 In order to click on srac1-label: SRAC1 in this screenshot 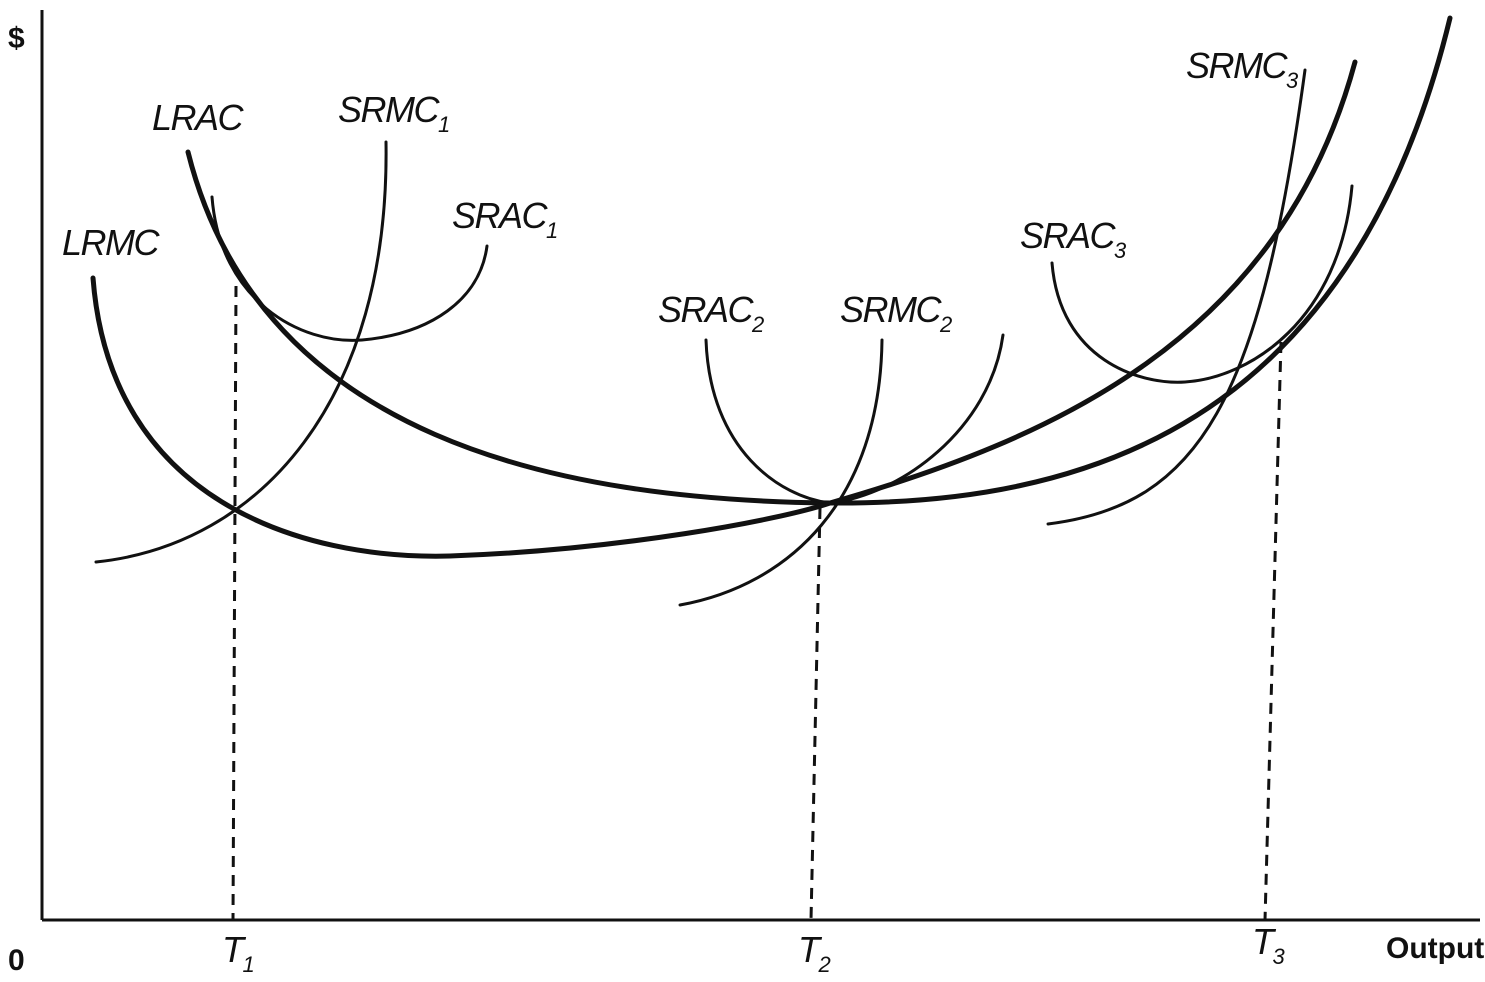, I will do `click(504, 219)`.